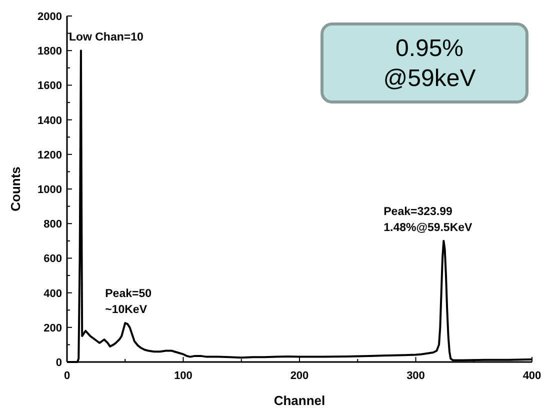 This screenshot has width=543, height=411. Describe the element at coordinates (50, 17) in the screenshot. I see `y-tick-label: 2000` at that location.